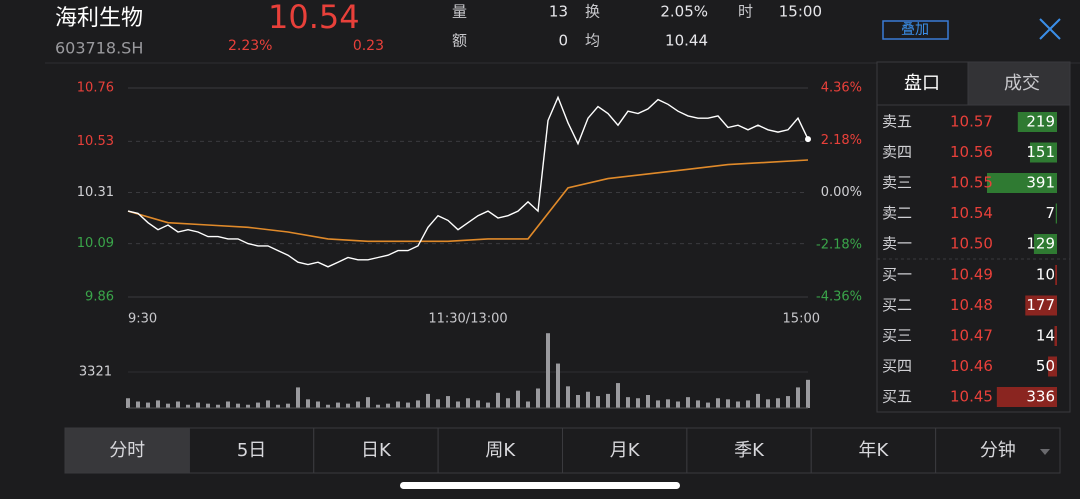 This screenshot has width=1080, height=499. What do you see at coordinates (250, 46) in the screenshot?
I see `change-pct: 2.23%` at bounding box center [250, 46].